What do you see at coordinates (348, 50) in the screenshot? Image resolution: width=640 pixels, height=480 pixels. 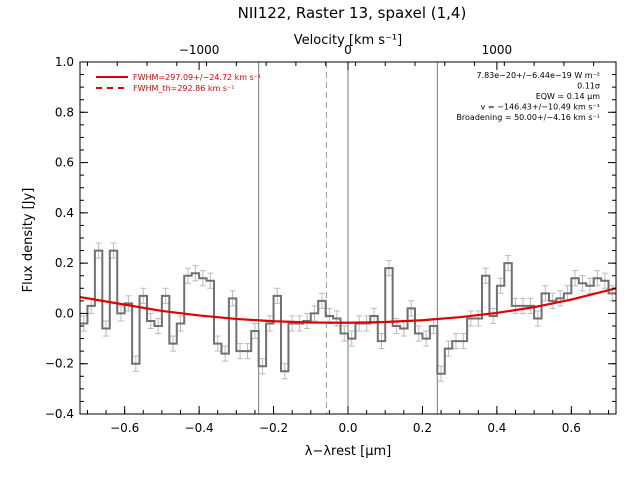 I see `top-tick-label: 0` at bounding box center [348, 50].